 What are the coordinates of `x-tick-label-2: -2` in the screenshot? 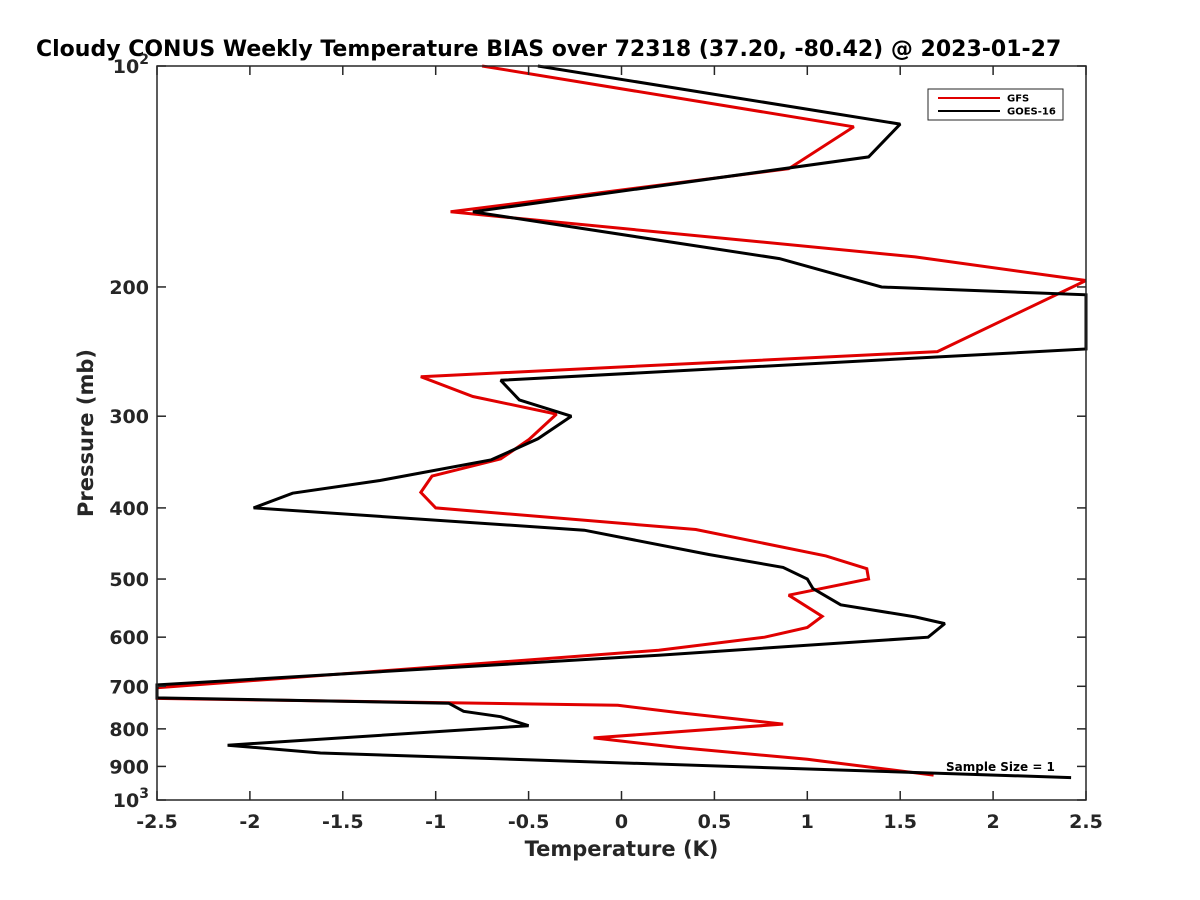 It's located at (249, 822).